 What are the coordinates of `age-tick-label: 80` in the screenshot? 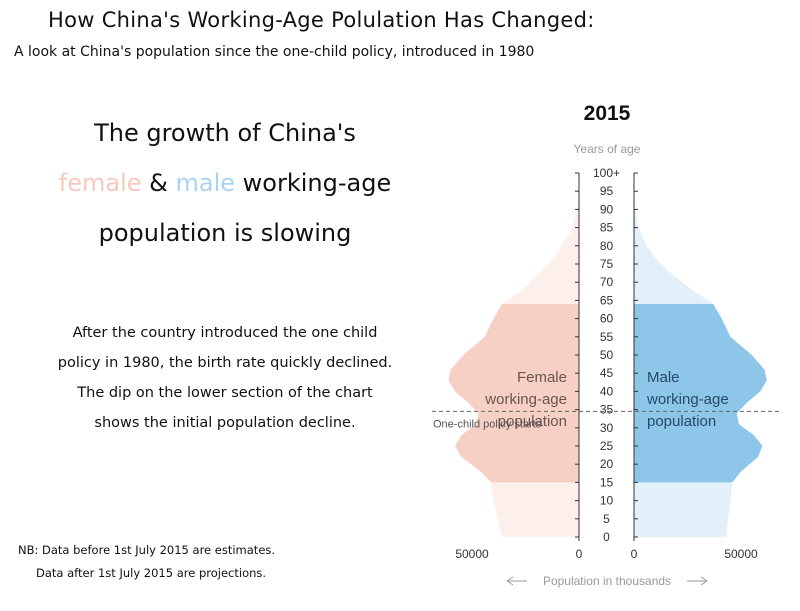 It's located at (607, 246).